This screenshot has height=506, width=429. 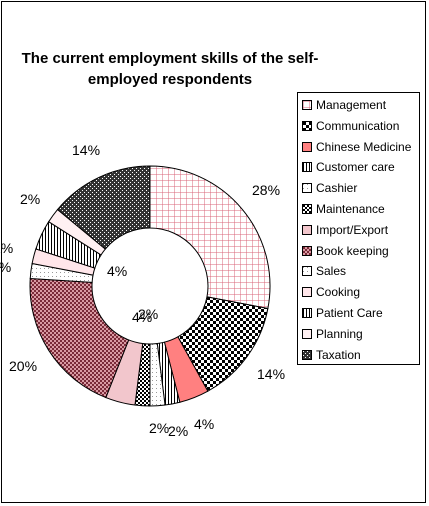 I want to click on legend-label: Sales, so click(x=331, y=271).